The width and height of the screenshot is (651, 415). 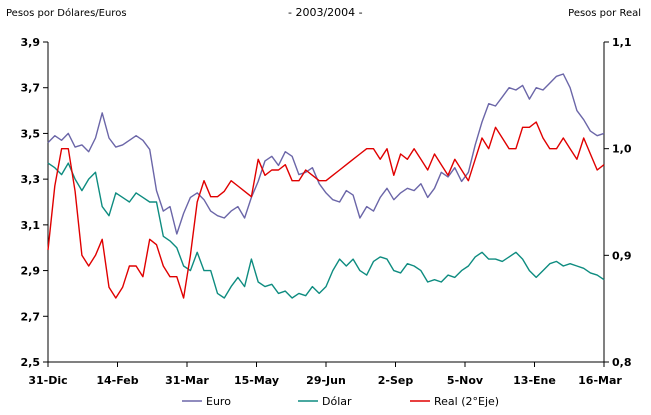 I want to click on x-tick-label: 15-May, so click(x=256, y=380).